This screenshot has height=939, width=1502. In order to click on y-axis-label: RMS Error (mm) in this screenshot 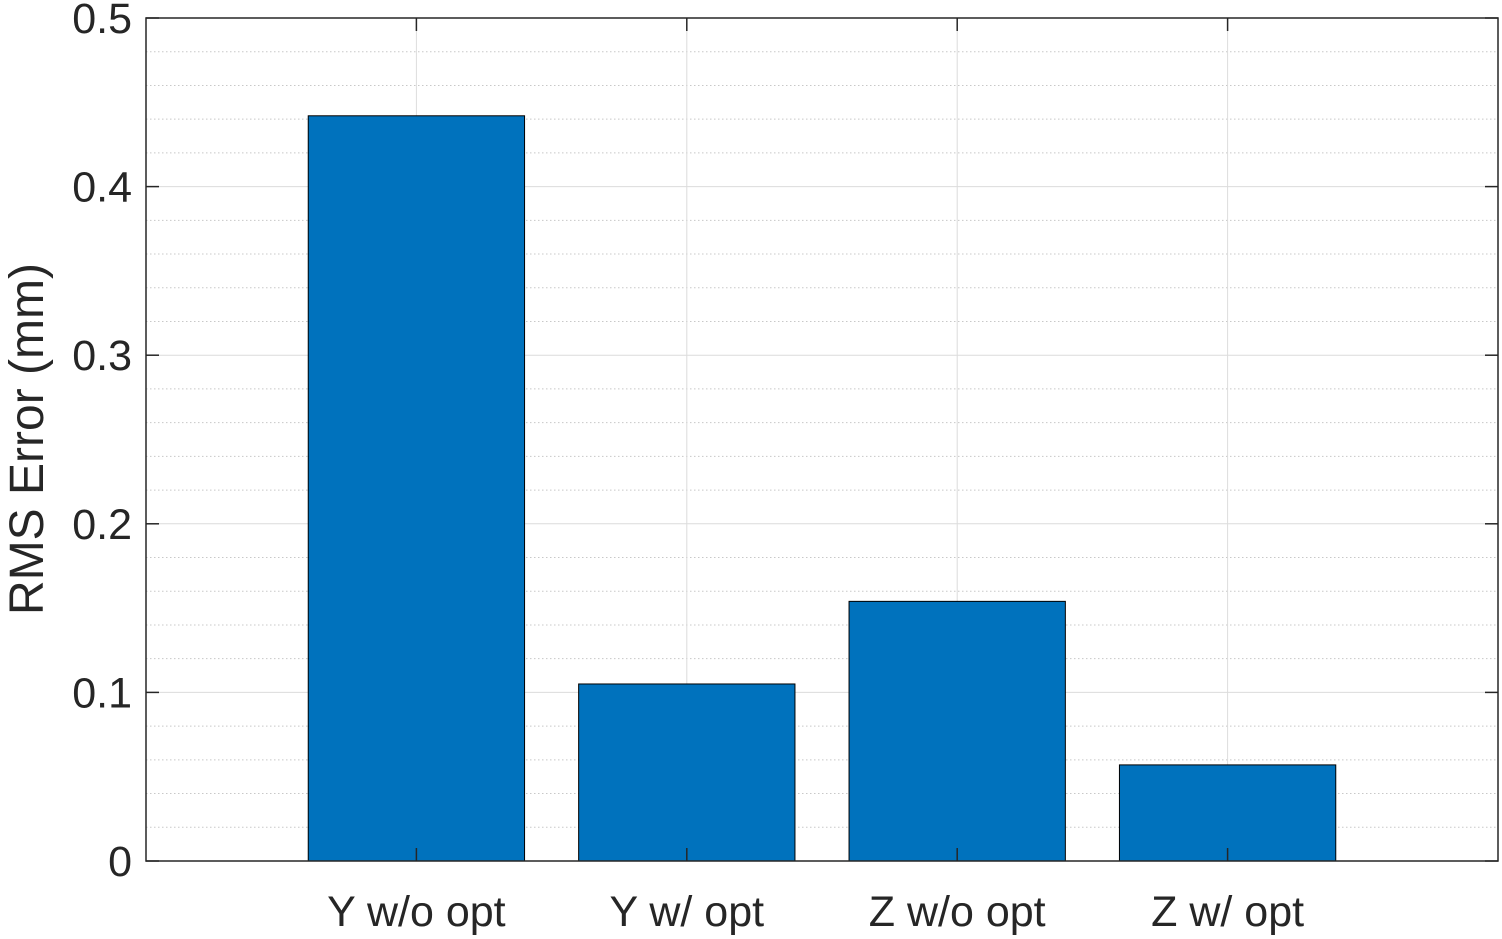, I will do `click(27, 439)`.